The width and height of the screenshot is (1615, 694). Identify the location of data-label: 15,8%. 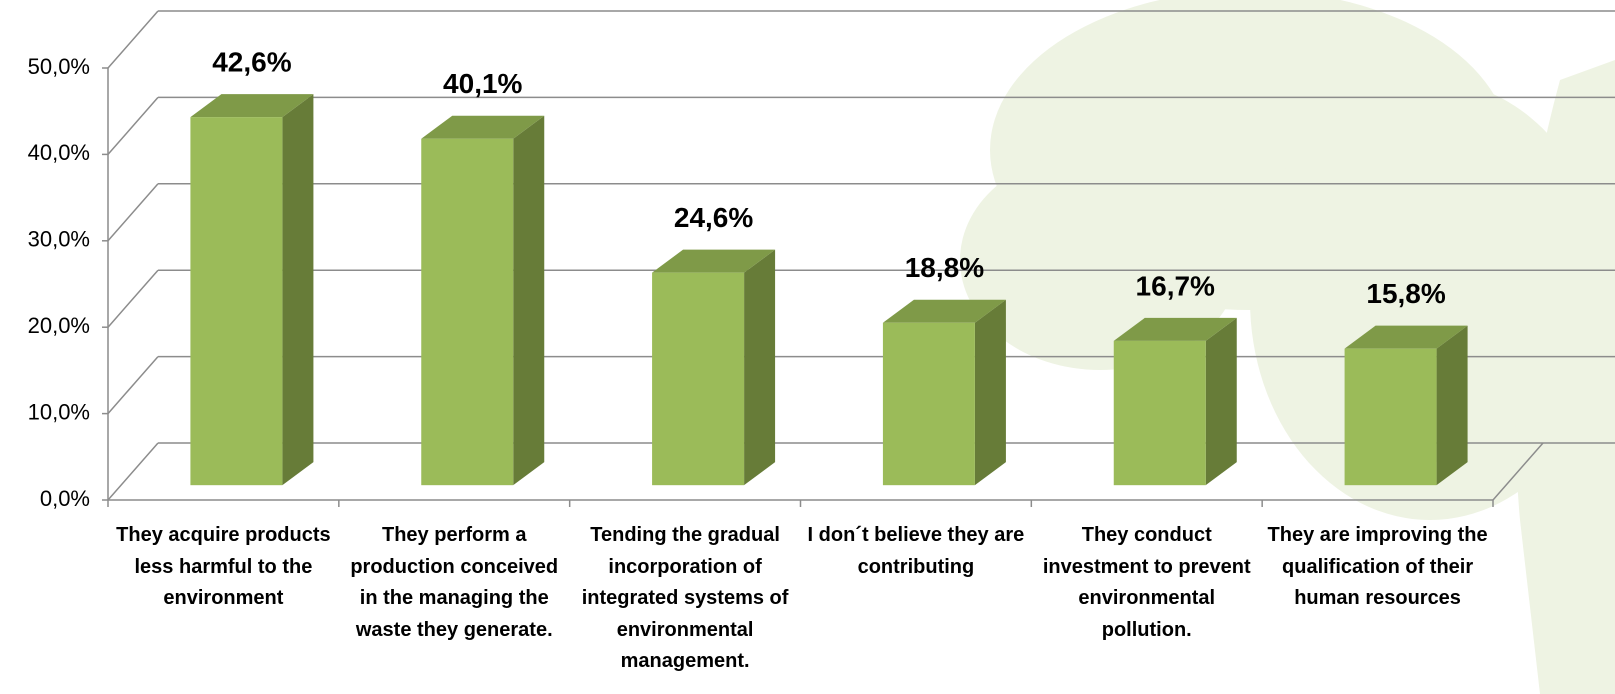
(1405, 293).